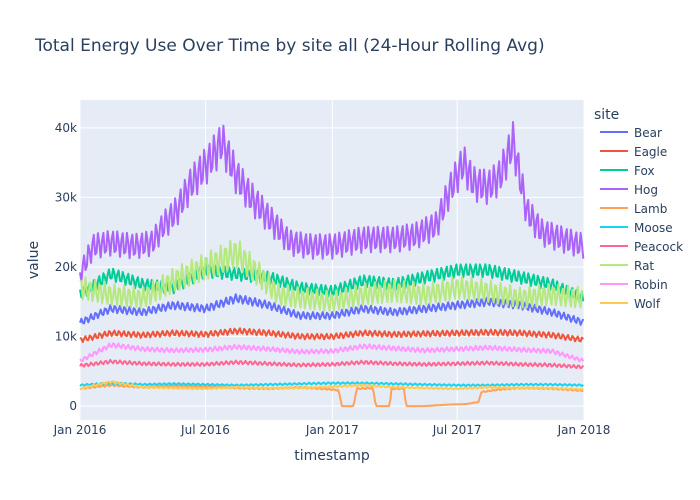 The width and height of the screenshot is (700, 500). Describe the element at coordinates (658, 247) in the screenshot. I see `legend-label: Peacock` at that location.